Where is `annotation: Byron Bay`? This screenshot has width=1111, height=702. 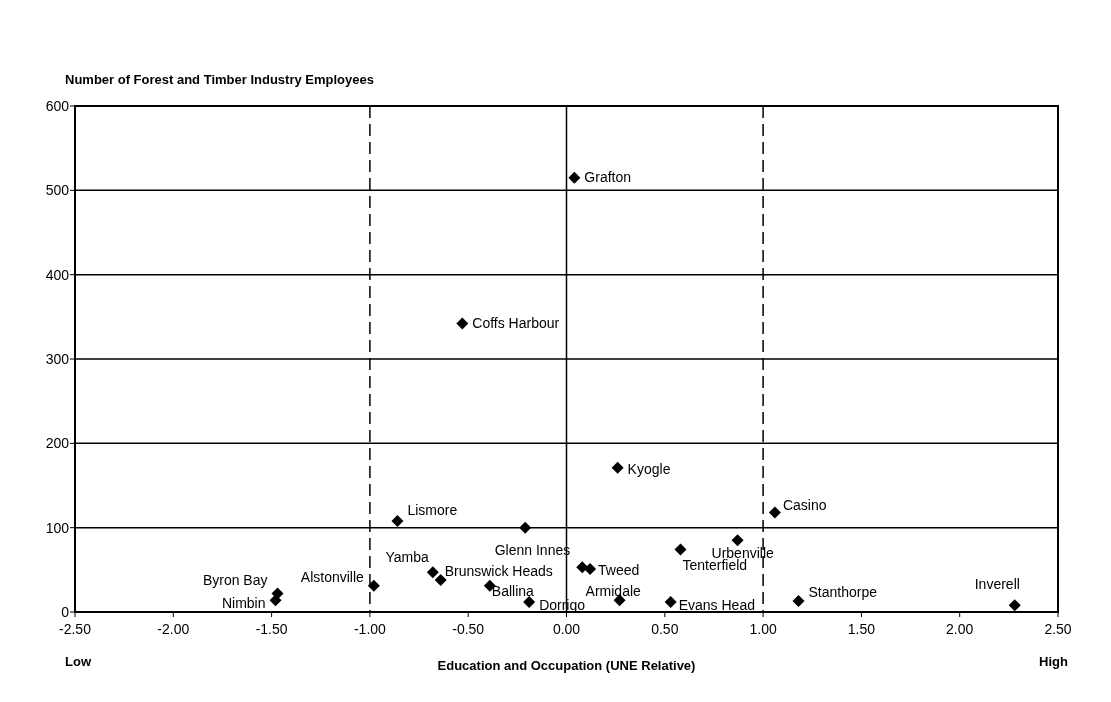 annotation: Byron Bay is located at coordinates (235, 580).